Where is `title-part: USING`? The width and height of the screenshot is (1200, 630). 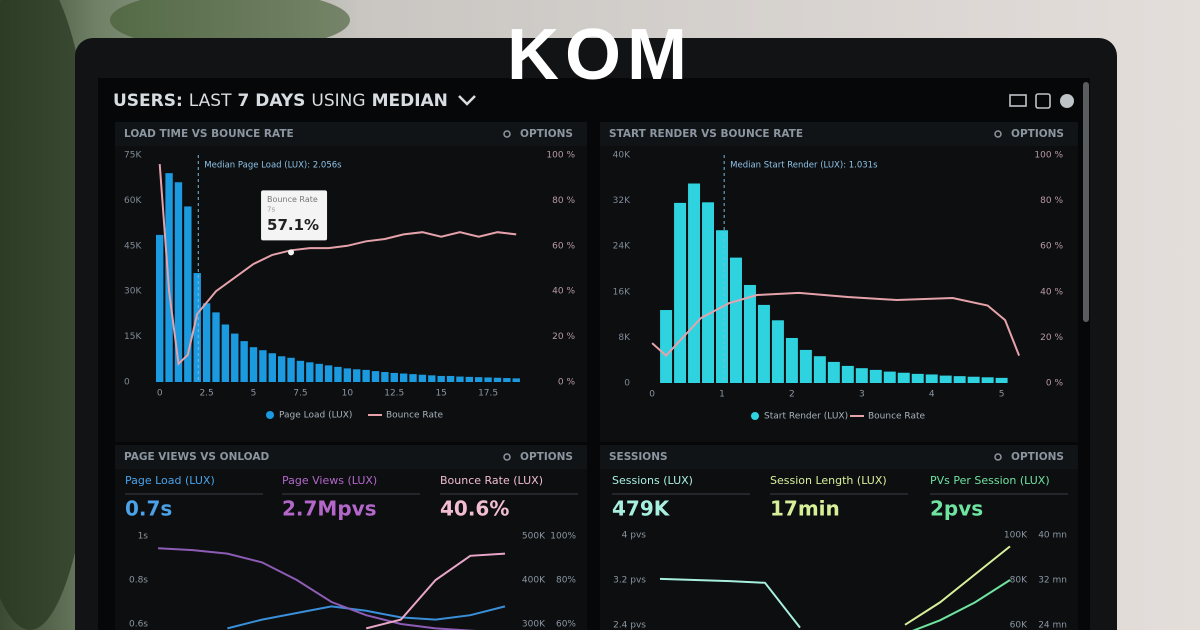 title-part: USING is located at coordinates (338, 101).